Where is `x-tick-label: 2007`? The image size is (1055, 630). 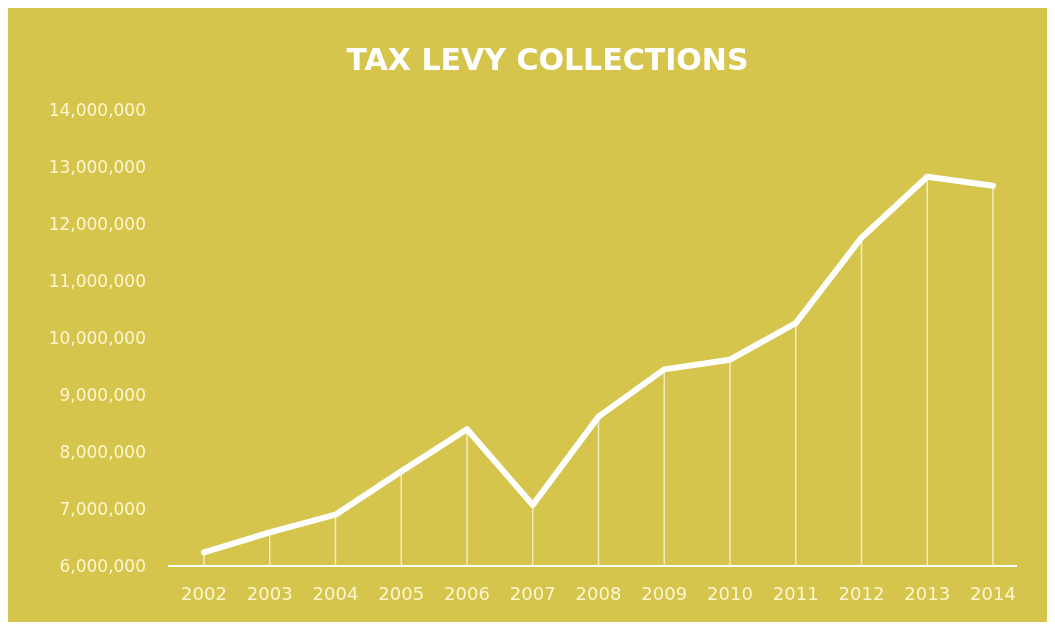
x-tick-label: 2007 is located at coordinates (532, 593).